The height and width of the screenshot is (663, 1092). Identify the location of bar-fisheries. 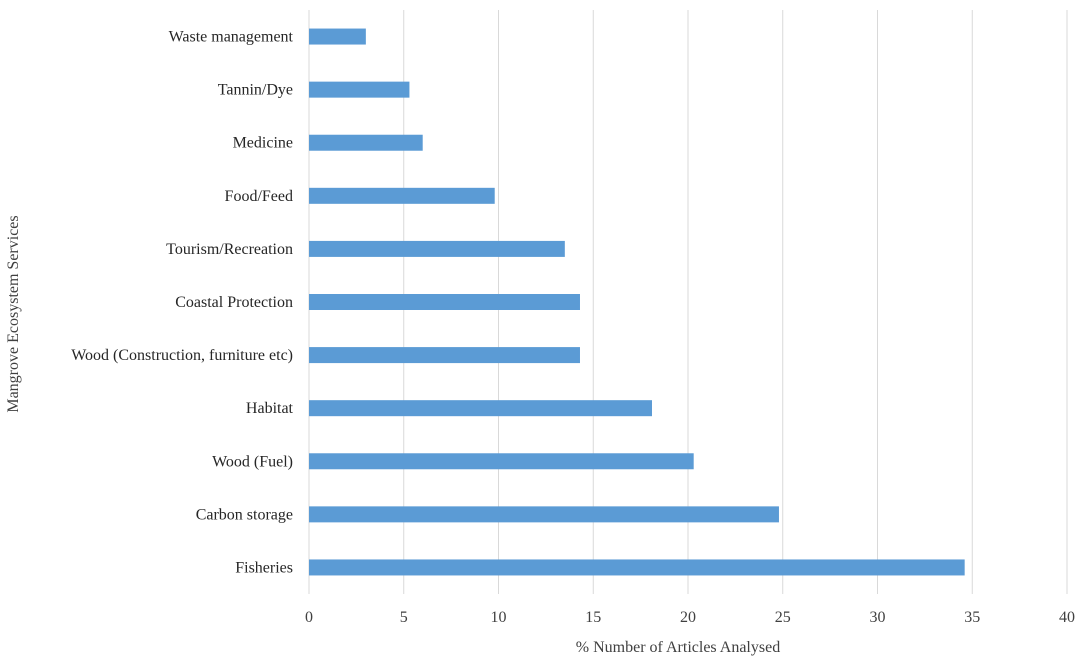
(637, 567).